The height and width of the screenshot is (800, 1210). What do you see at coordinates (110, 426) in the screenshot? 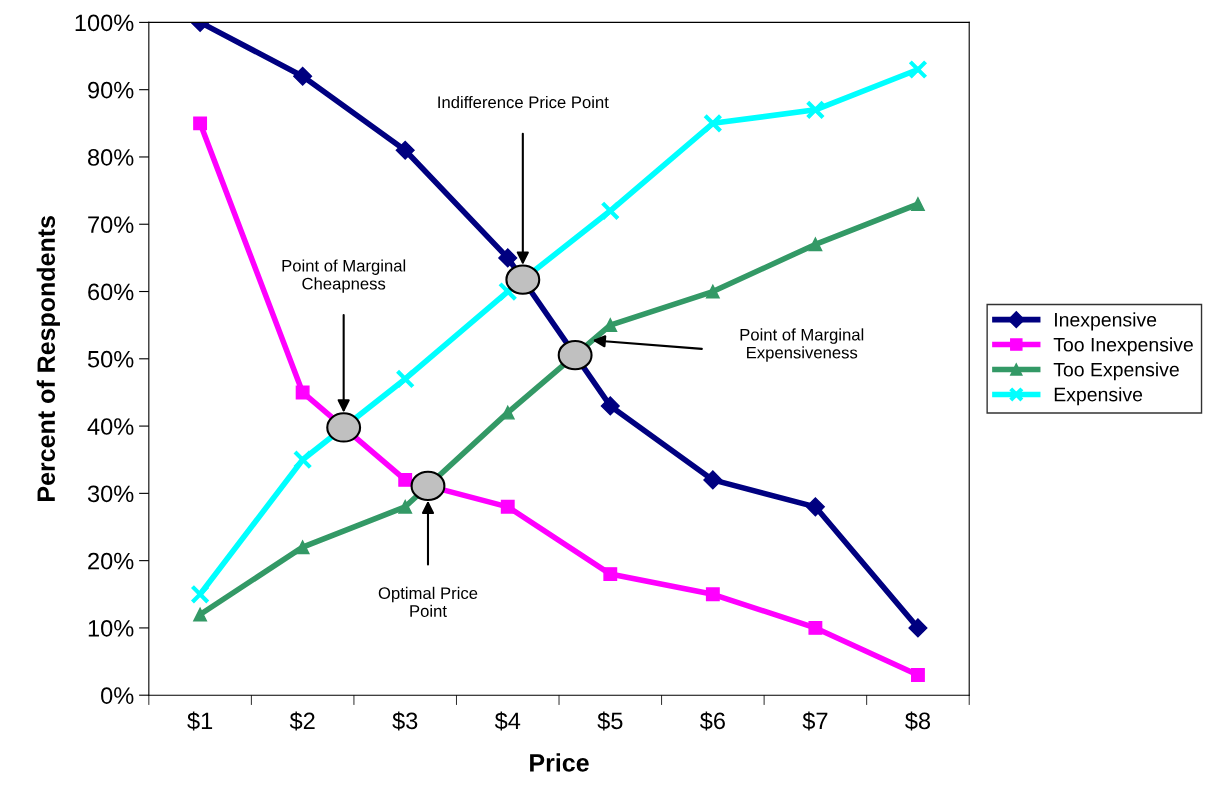
I see `y-tick-label: 40%` at bounding box center [110, 426].